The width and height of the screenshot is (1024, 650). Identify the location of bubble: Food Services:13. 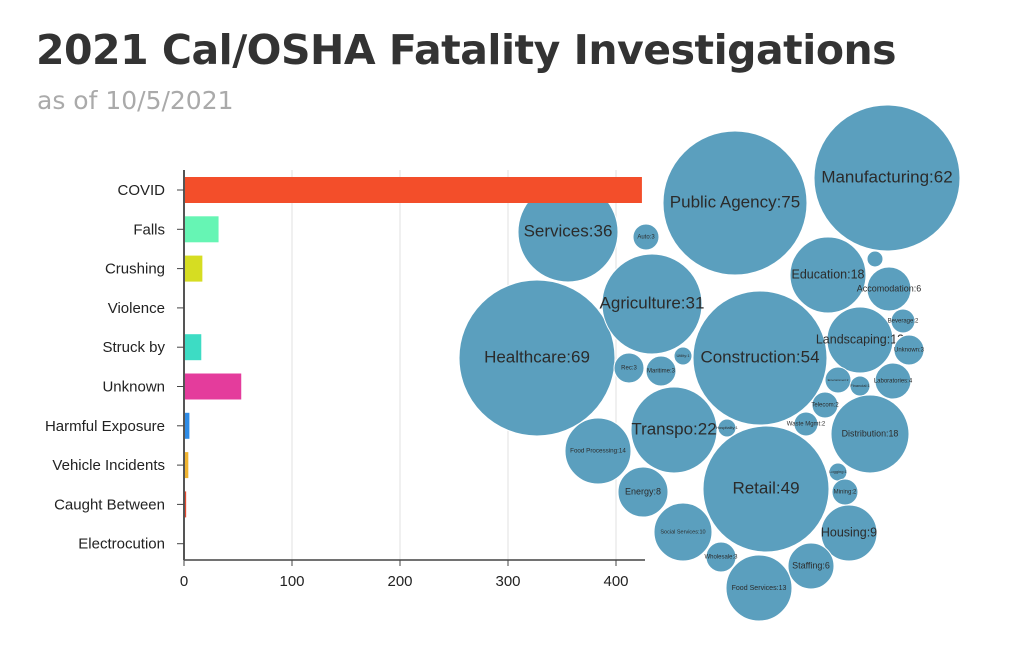
(759, 588).